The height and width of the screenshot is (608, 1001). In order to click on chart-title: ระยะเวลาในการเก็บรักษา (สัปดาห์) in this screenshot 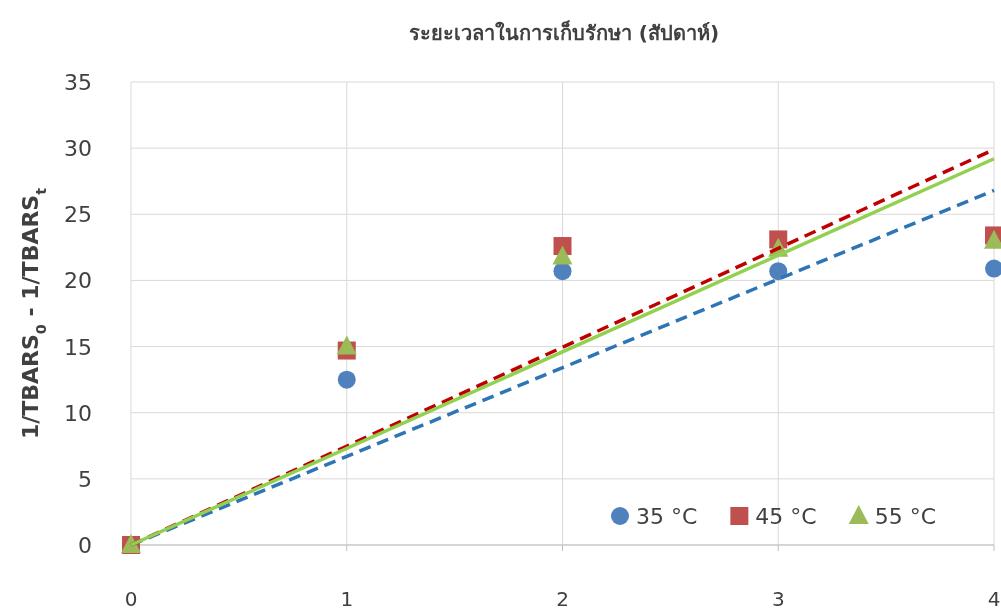, I will do `click(564, 32)`.